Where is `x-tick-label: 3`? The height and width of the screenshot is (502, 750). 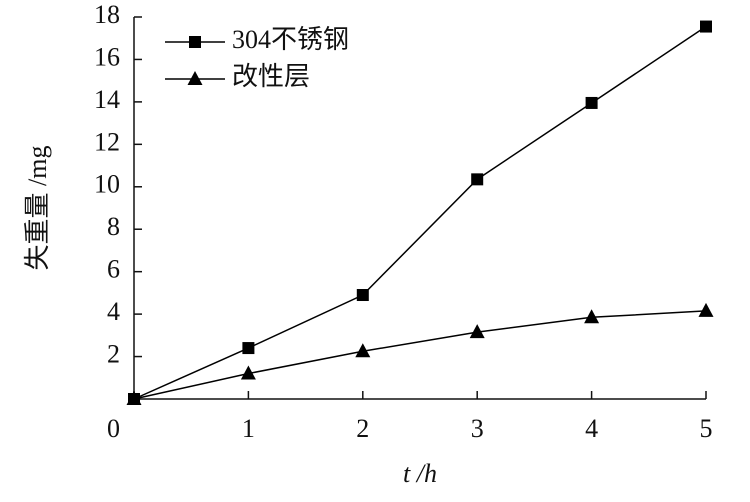
x-tick-label: 3 is located at coordinates (477, 428).